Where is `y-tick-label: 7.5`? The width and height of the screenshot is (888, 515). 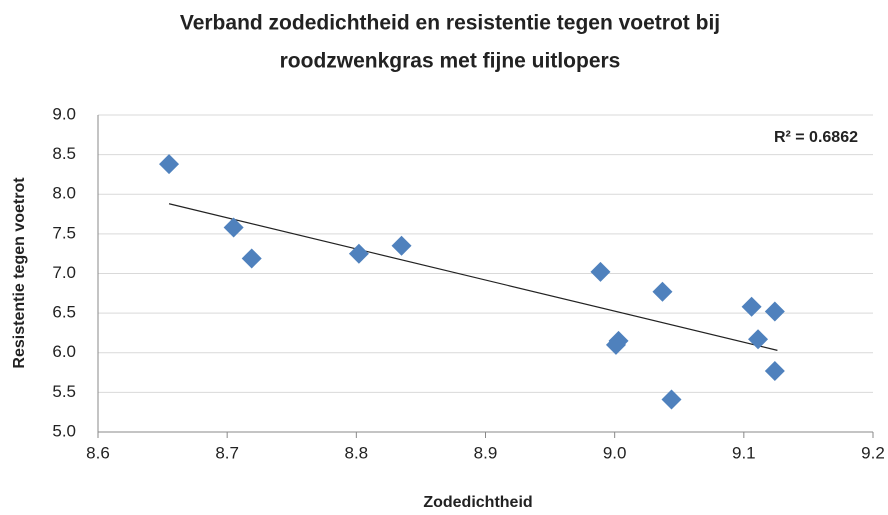 y-tick-label: 7.5 is located at coordinates (64, 232).